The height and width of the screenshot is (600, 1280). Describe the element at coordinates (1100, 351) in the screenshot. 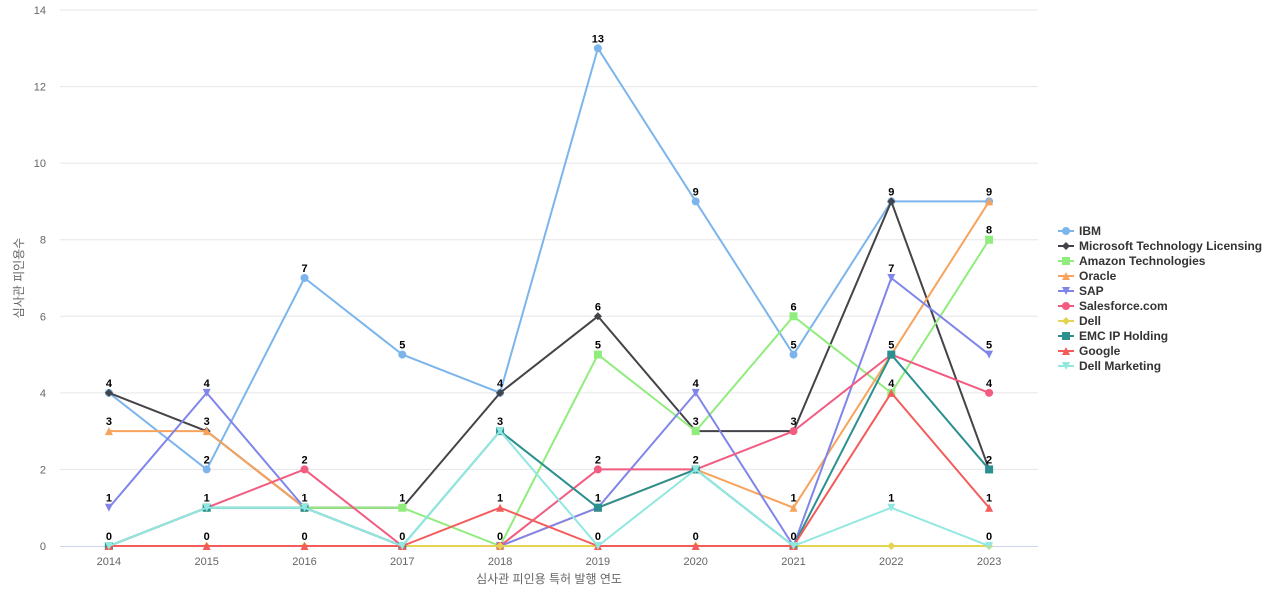

I see `legend-label: Google` at that location.